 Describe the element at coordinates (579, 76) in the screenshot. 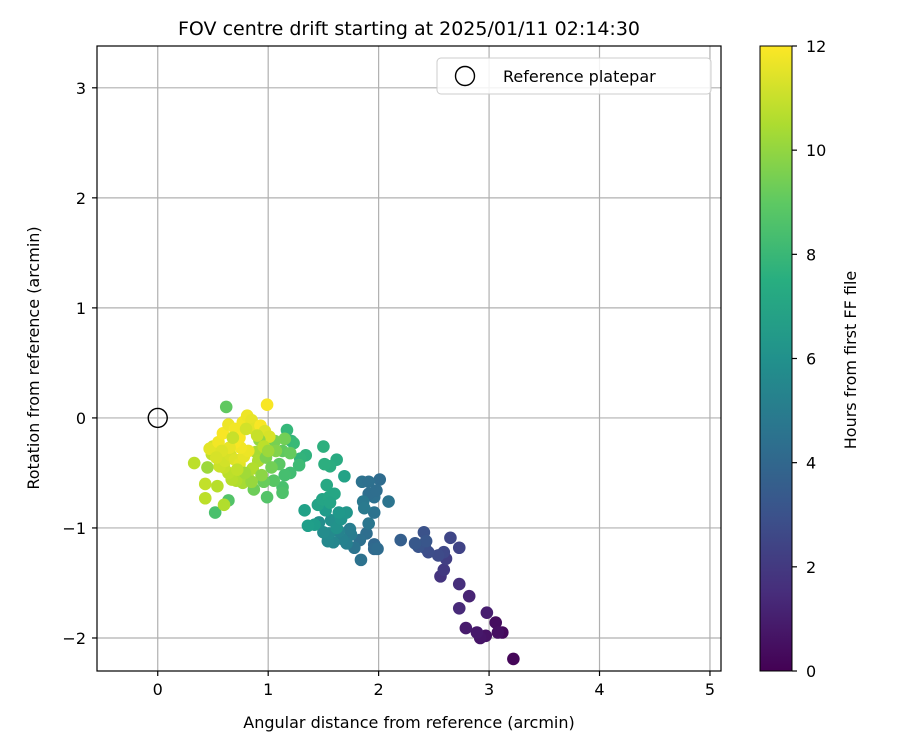

I see `legend-entry-label: Reference platepar` at that location.